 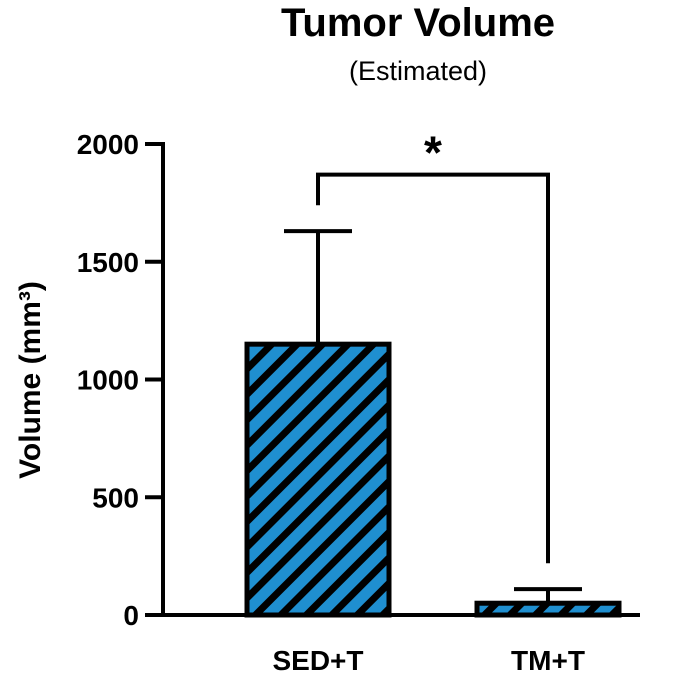 What do you see at coordinates (418, 23) in the screenshot?
I see `chart-title: Tumor Volume` at bounding box center [418, 23].